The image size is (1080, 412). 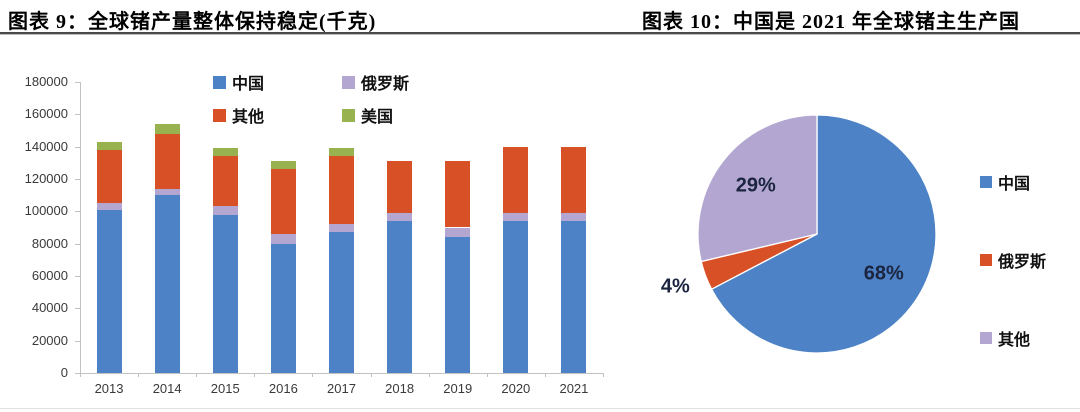 I want to click on pie-slice-label: 68%, so click(x=883, y=273).